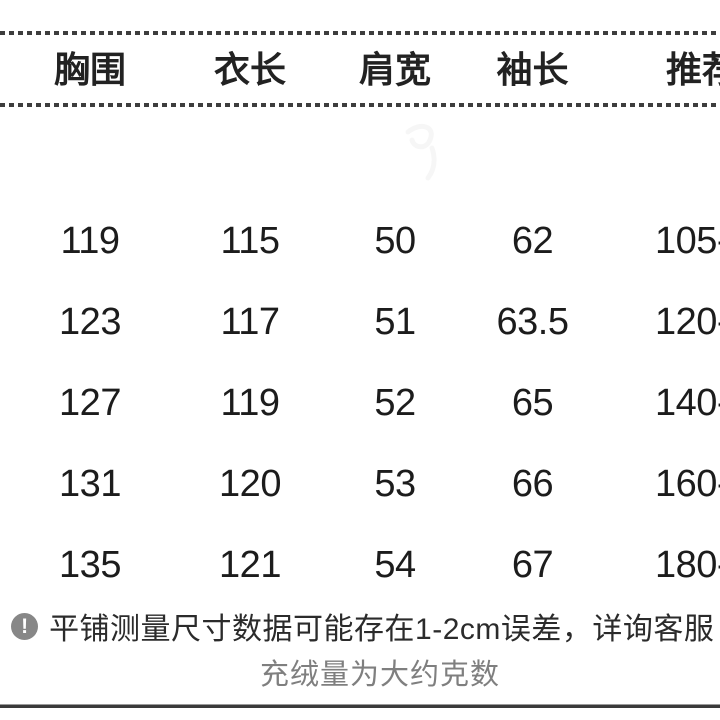 This screenshot has width=720, height=720. What do you see at coordinates (687, 565) in the screenshot?
I see `cell-recommend: 180-` at bounding box center [687, 565].